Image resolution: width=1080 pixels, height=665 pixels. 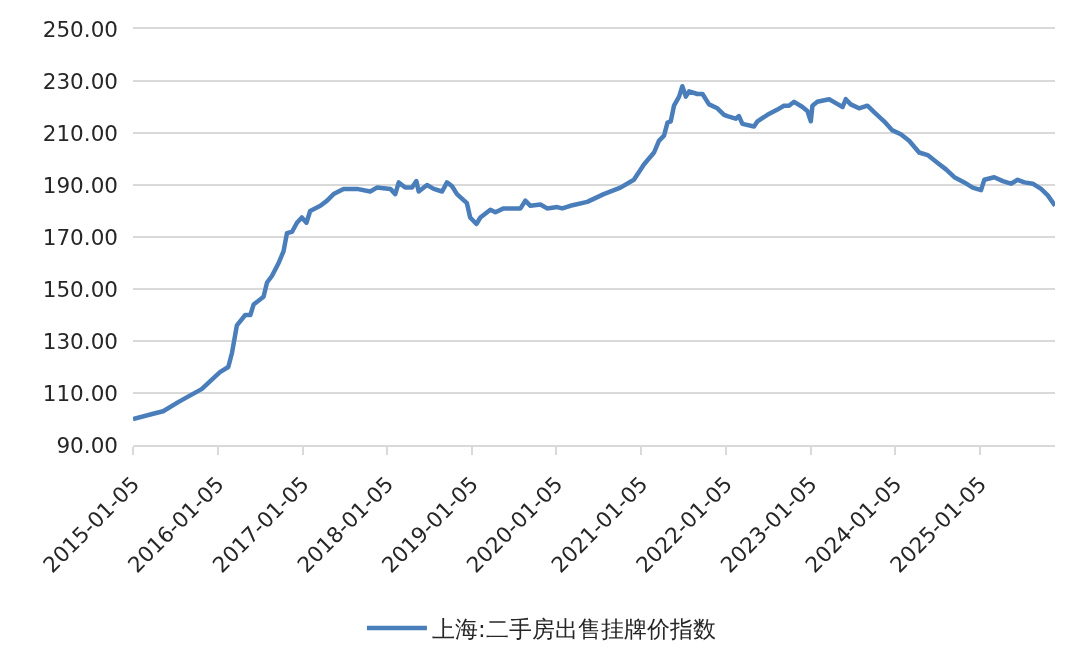 What do you see at coordinates (80, 185) in the screenshot?
I see `y-tick-label: 190.00` at bounding box center [80, 185].